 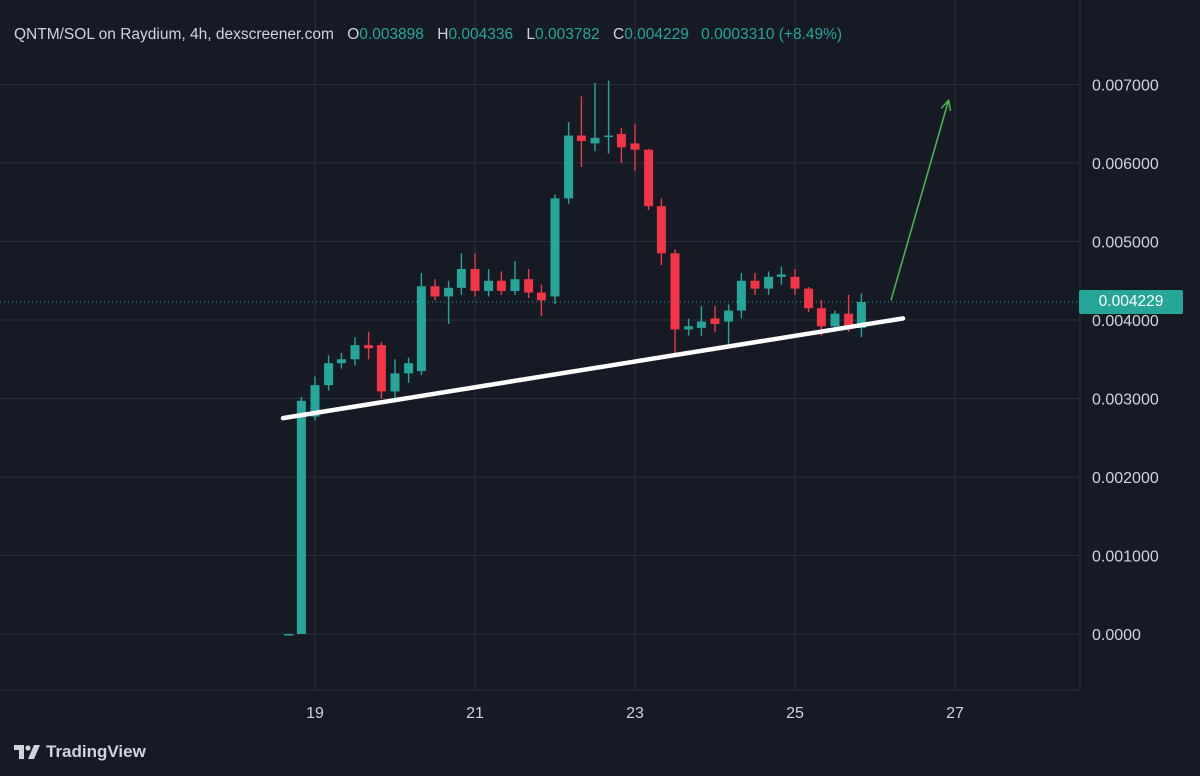 I want to click on x-tick-label: 25, so click(x=795, y=713).